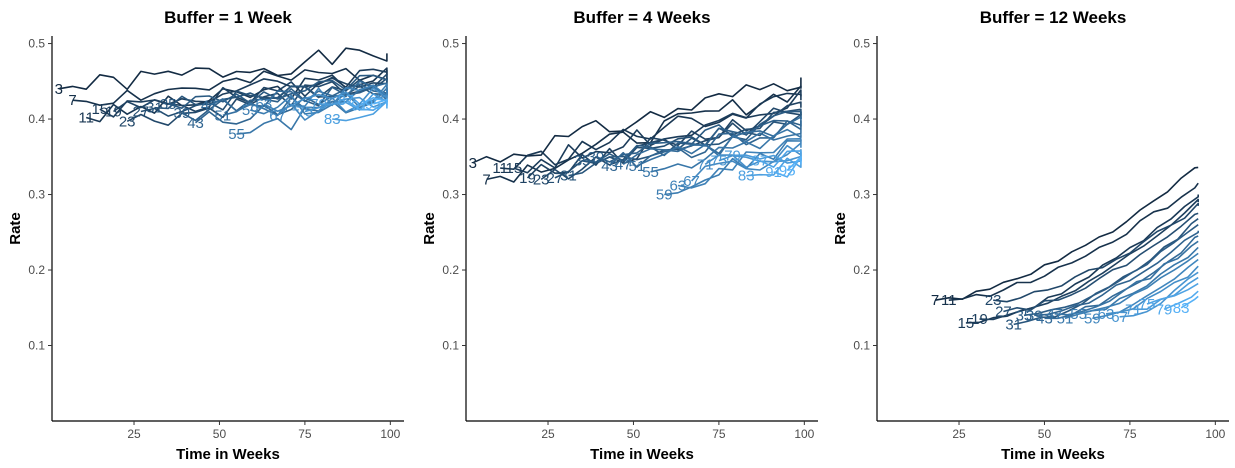  What do you see at coordinates (760, 161) in the screenshot?
I see `series-label-87: 87` at bounding box center [760, 161].